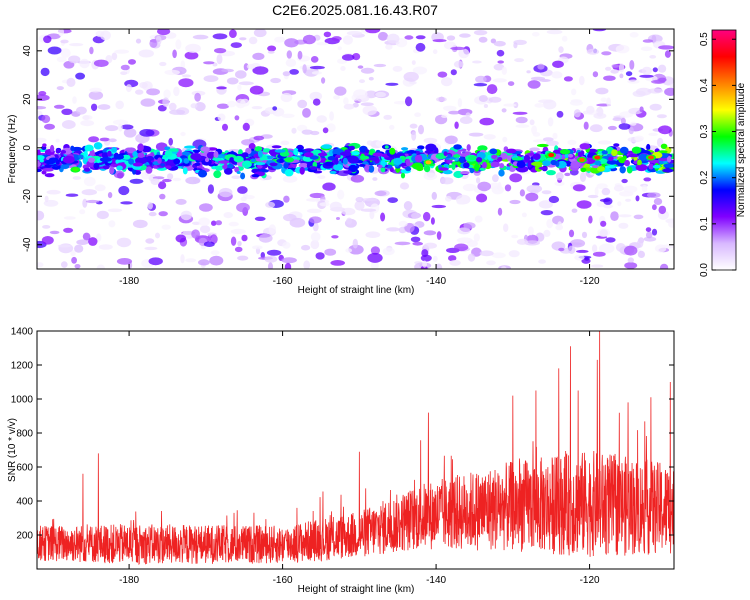  What do you see at coordinates (428, 162) in the screenshot?
I see `hotspot-cell` at bounding box center [428, 162].